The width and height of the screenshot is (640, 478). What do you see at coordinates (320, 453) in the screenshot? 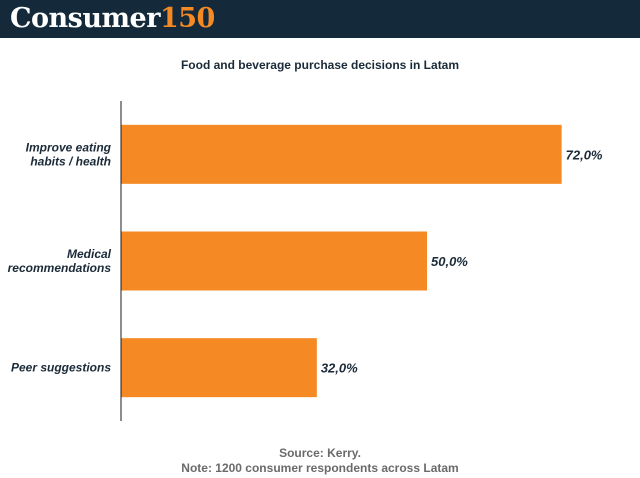
I see `source-text: Source: Kerry.` at bounding box center [320, 453].